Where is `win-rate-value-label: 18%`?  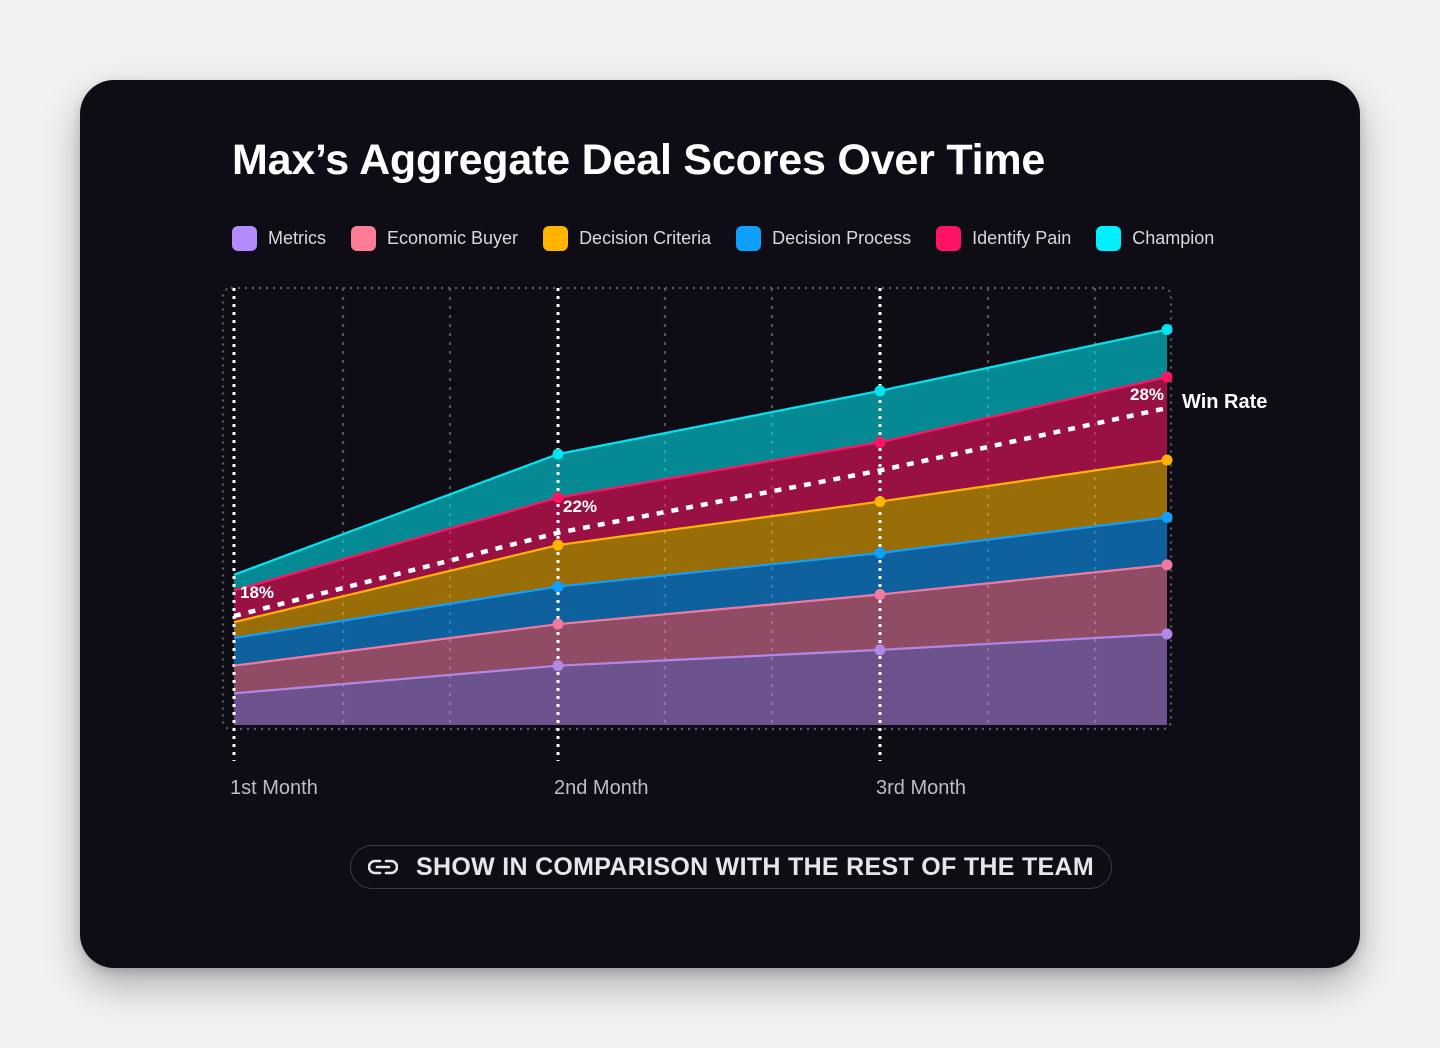 win-rate-value-label: 18% is located at coordinates (257, 592).